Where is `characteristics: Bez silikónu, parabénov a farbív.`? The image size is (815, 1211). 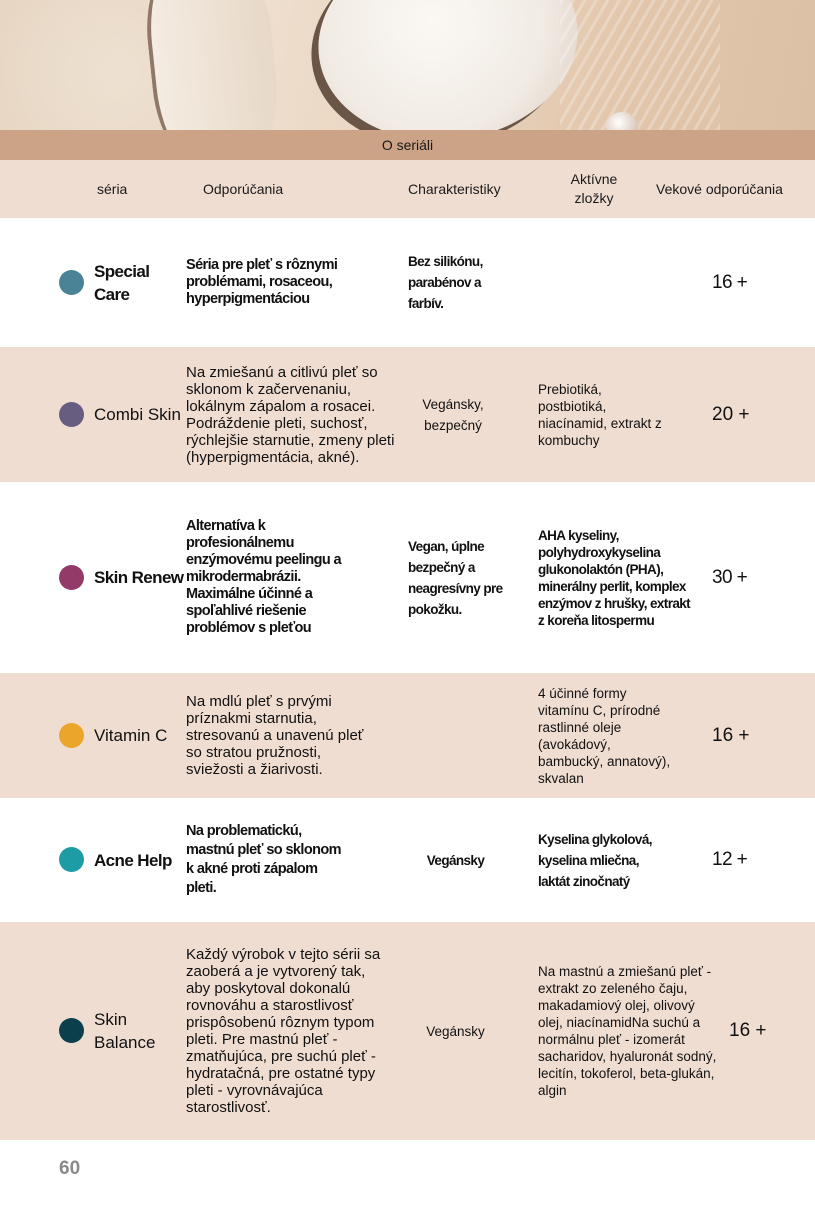
characteristics: Bez silikónu, parabénov a farbív. is located at coordinates (445, 282).